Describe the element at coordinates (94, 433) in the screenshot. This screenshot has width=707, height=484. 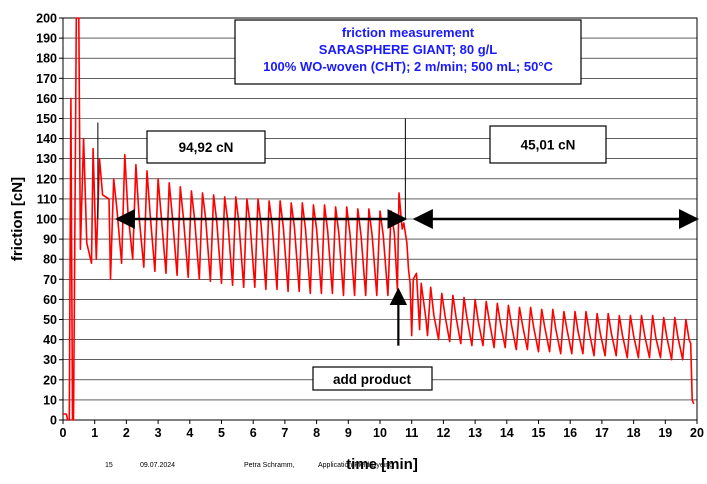
I see `x-tick-label: 1` at that location.